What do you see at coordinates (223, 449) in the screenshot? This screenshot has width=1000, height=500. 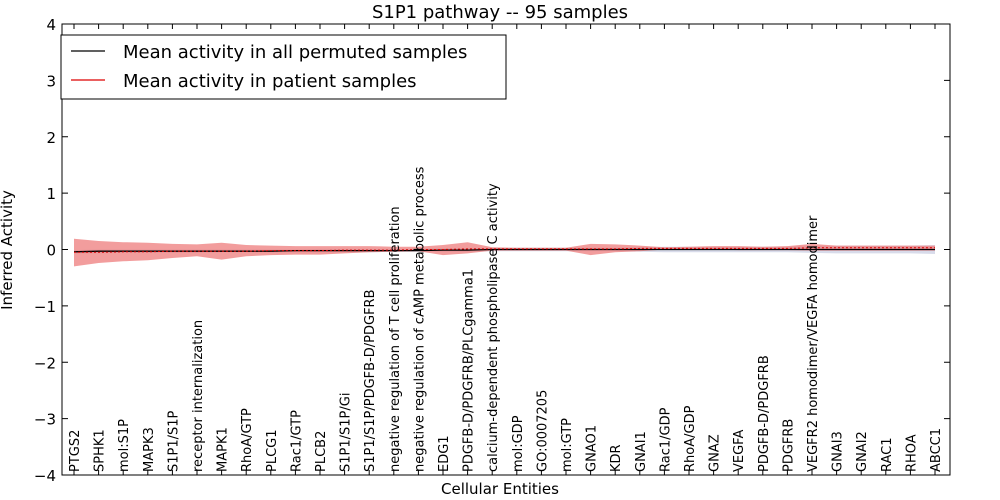 I see `x-tick-label: MAPK1` at bounding box center [223, 449].